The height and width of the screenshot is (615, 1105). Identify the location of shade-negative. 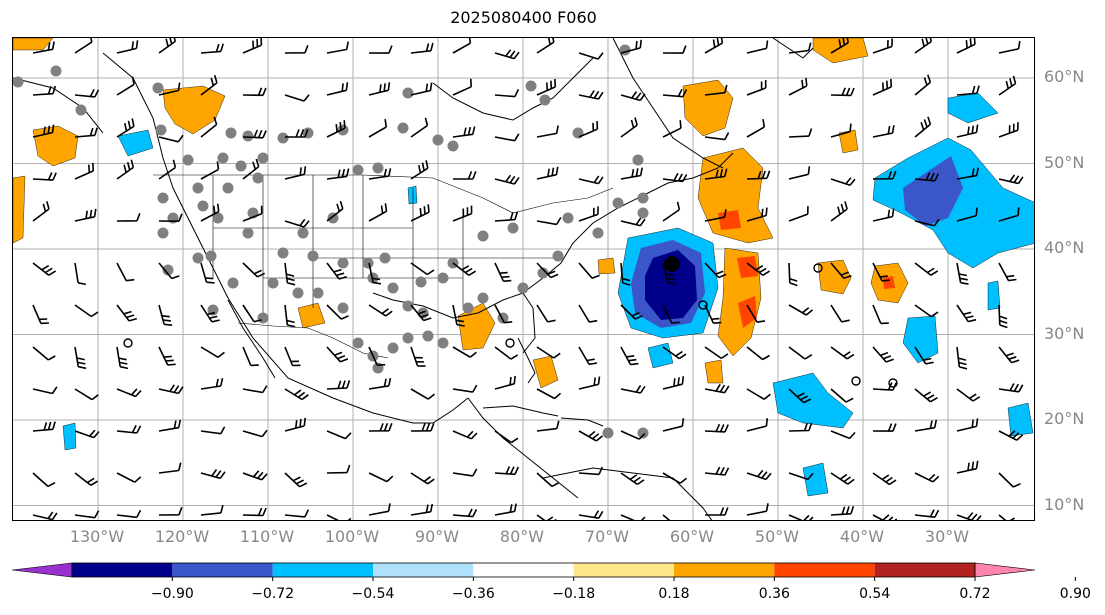
(813, 400).